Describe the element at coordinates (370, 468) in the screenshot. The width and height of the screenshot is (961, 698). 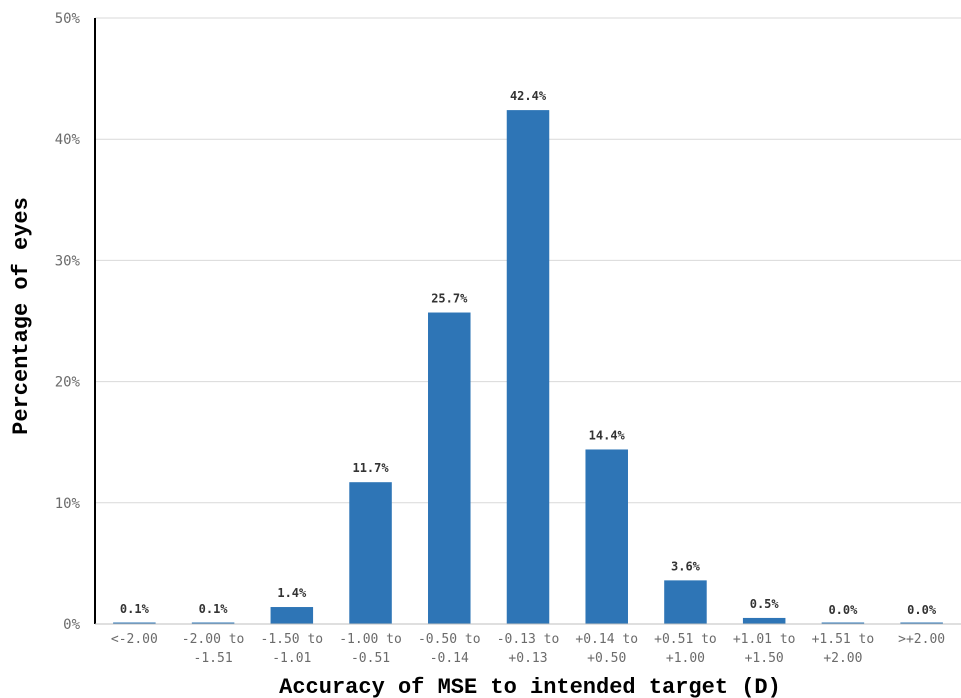
I see `data-label: 11.7%` at that location.